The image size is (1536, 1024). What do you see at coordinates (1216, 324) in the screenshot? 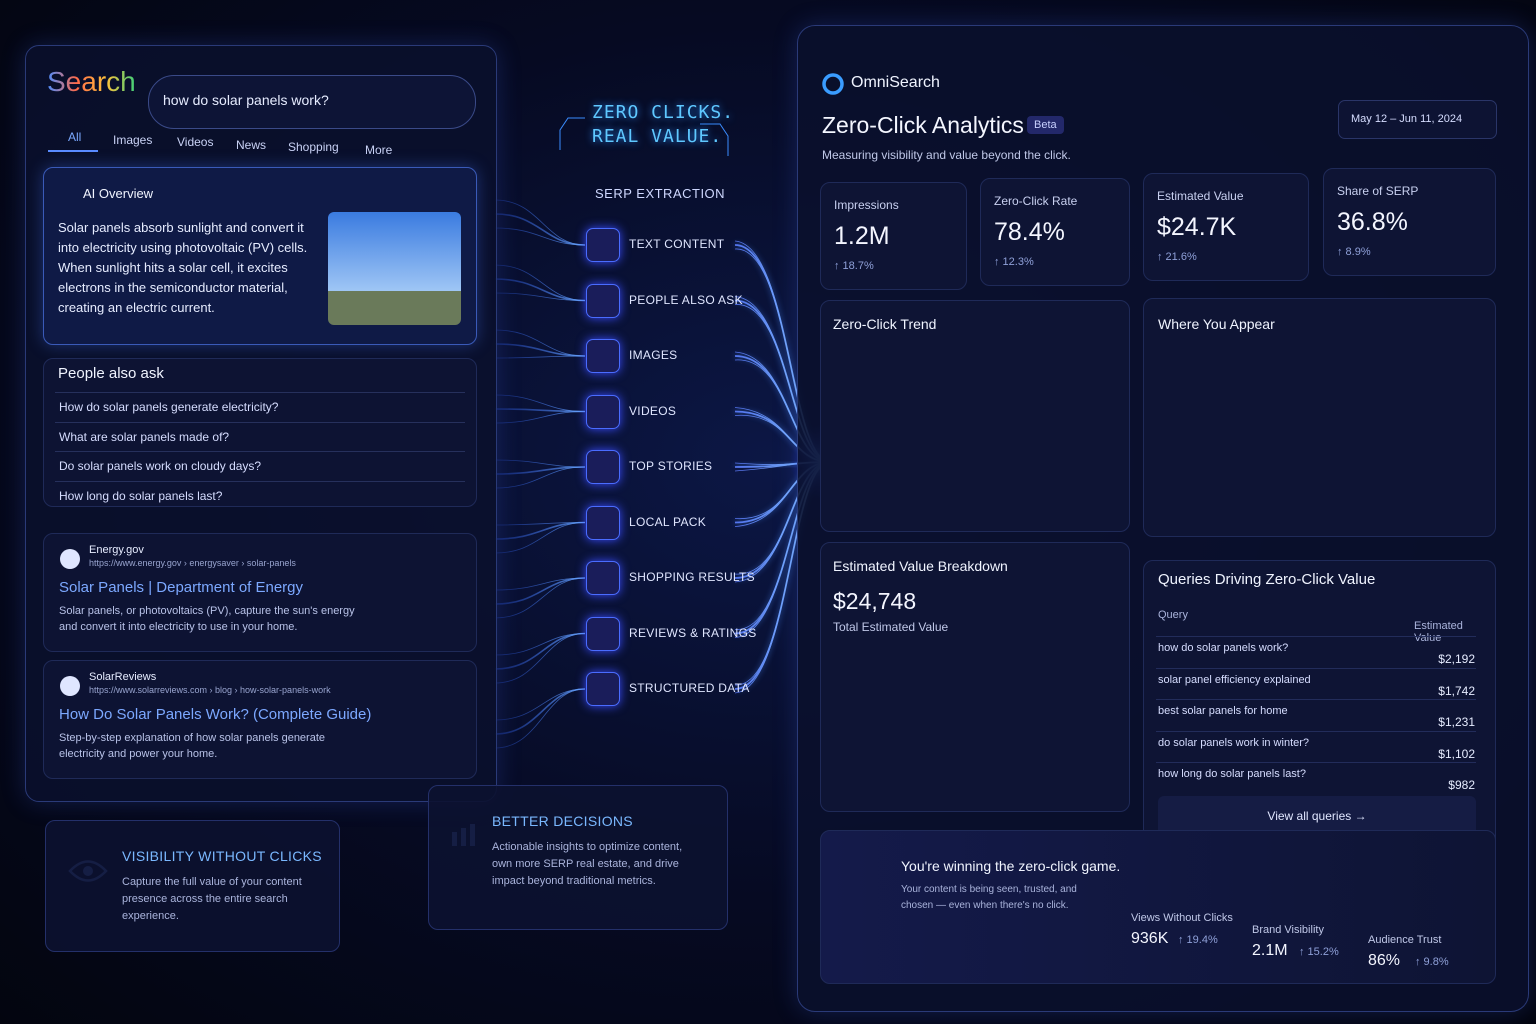
I see `chart-title: Where You Appear` at bounding box center [1216, 324].